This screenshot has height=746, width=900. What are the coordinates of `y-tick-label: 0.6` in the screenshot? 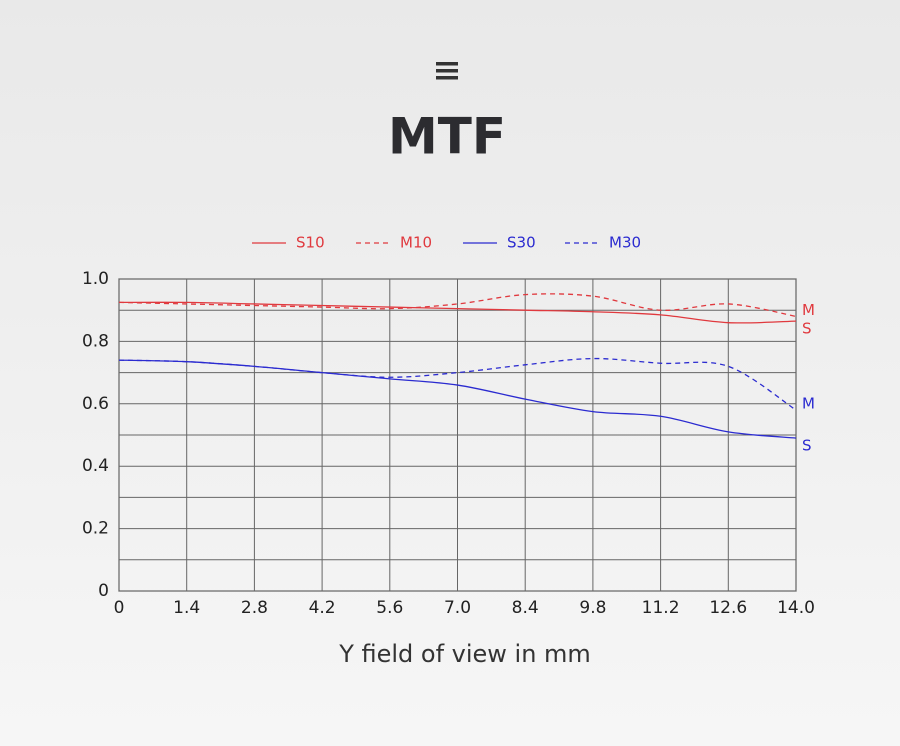 It's located at (95, 404).